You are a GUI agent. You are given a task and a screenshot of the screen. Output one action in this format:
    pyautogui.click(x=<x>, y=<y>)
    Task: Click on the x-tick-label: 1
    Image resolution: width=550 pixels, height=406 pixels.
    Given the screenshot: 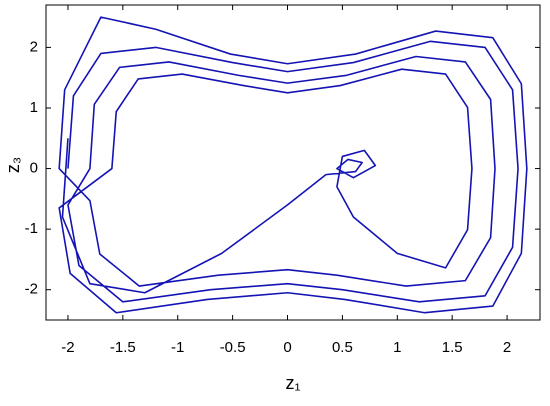 What is the action you would take?
    pyautogui.click(x=397, y=347)
    